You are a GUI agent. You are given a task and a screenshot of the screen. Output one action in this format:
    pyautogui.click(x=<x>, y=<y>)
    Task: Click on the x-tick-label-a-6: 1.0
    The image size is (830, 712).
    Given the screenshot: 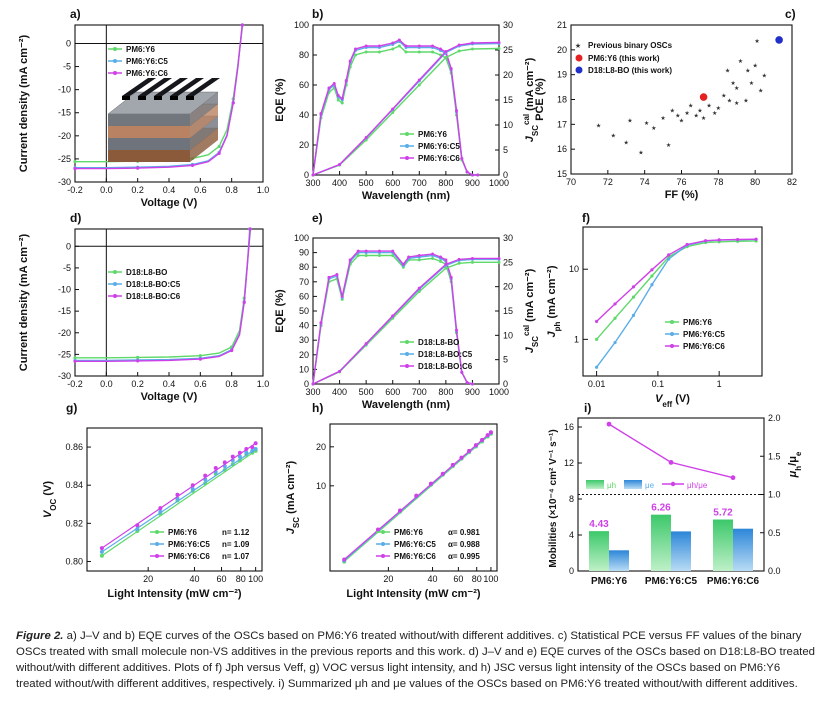 What is the action you would take?
    pyautogui.click(x=263, y=190)
    